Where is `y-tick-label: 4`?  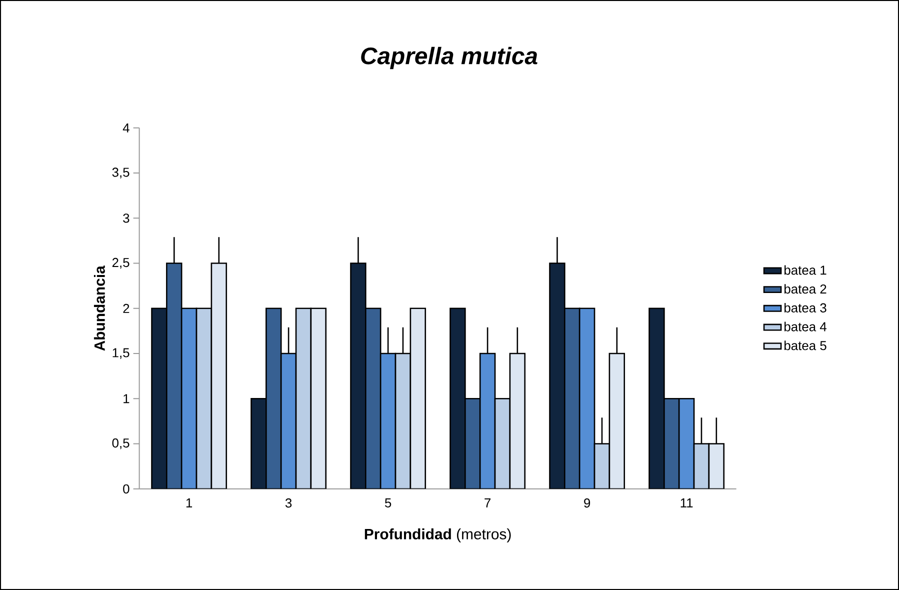 y-tick-label: 4 is located at coordinates (126, 127).